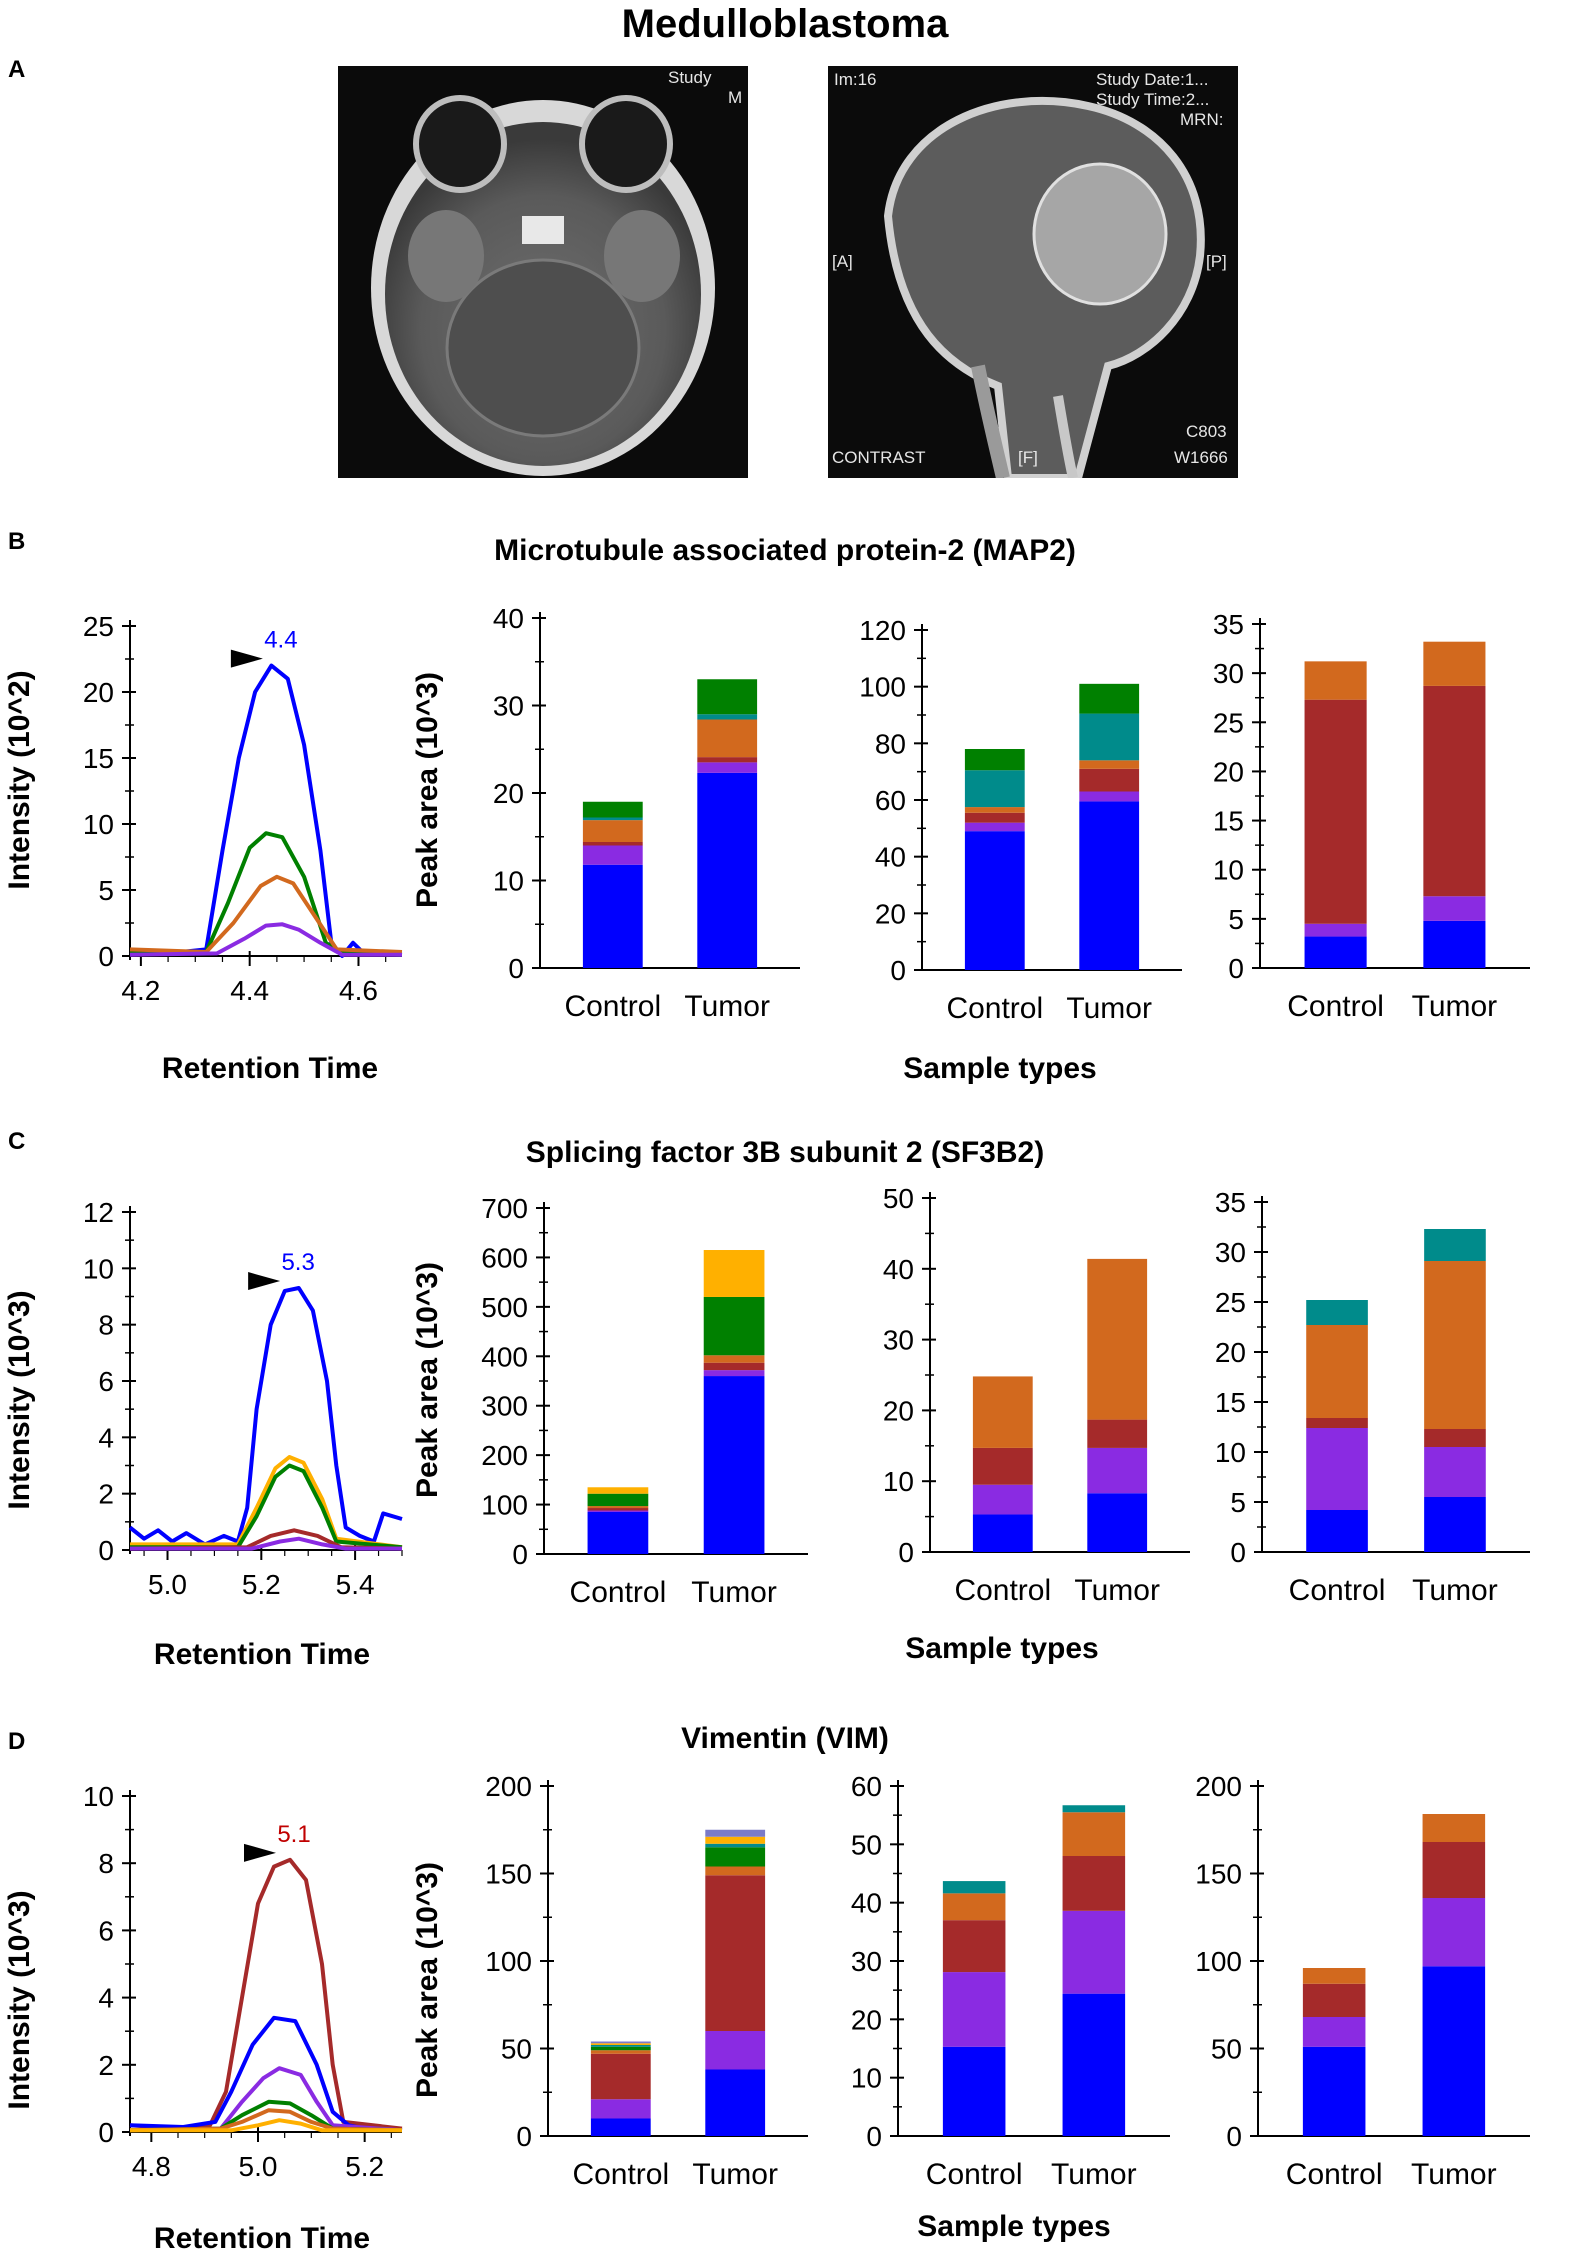  Describe the element at coordinates (508, 706) in the screenshot. I see `B-bar1-ytick-label: 30` at that location.